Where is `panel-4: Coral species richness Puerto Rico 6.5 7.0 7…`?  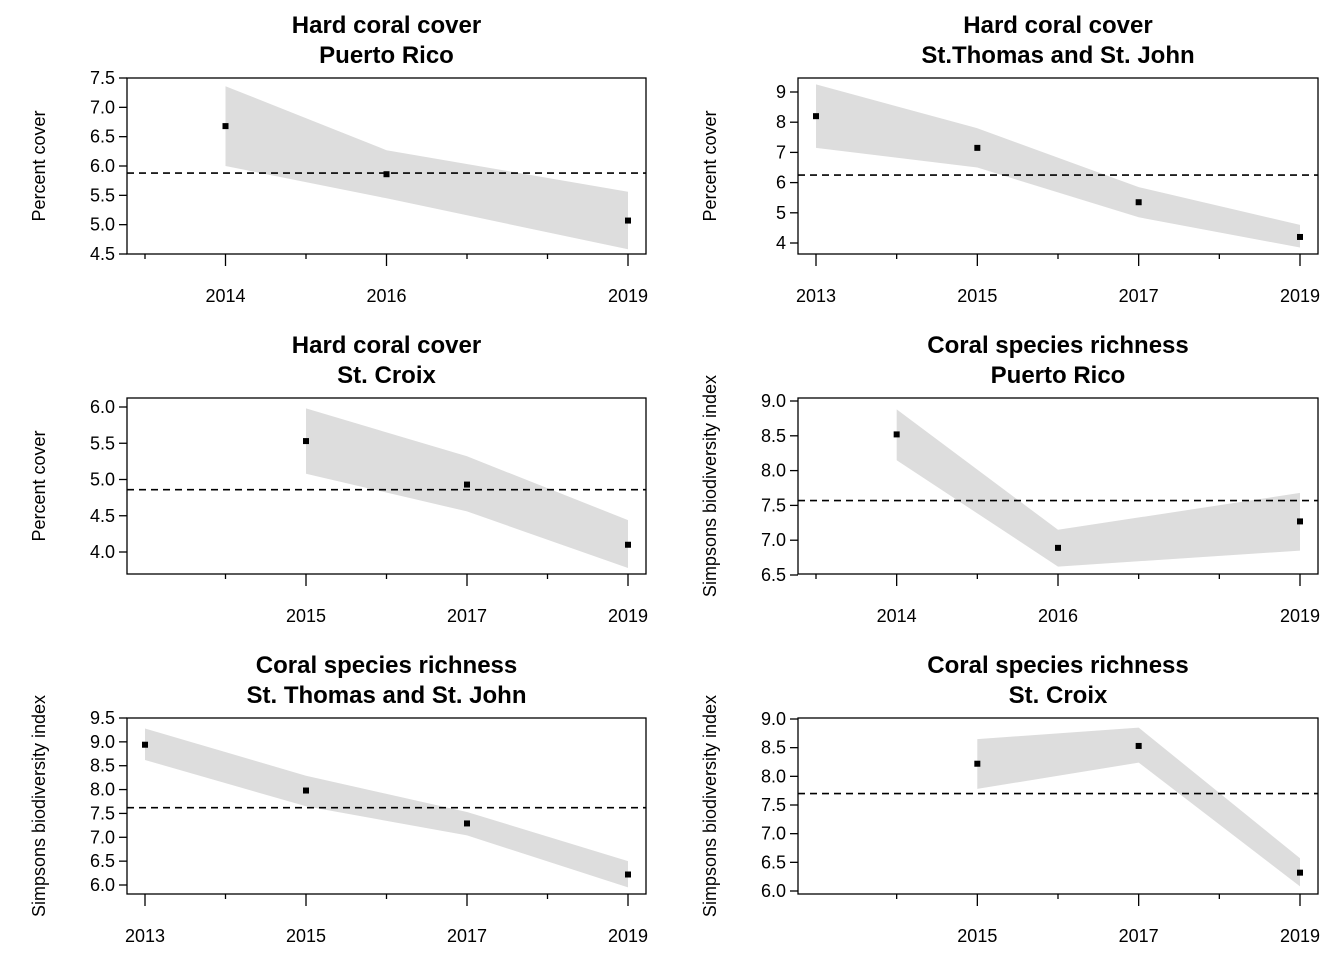
panel-4: Coral species richness Puerto Rico 6.5 7.0 7… is located at coordinates (1010, 479).